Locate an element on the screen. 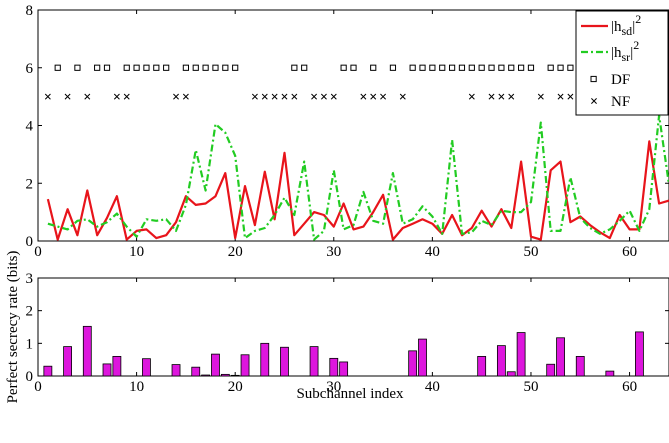  bottom-plot-bars is located at coordinates (343, 351).